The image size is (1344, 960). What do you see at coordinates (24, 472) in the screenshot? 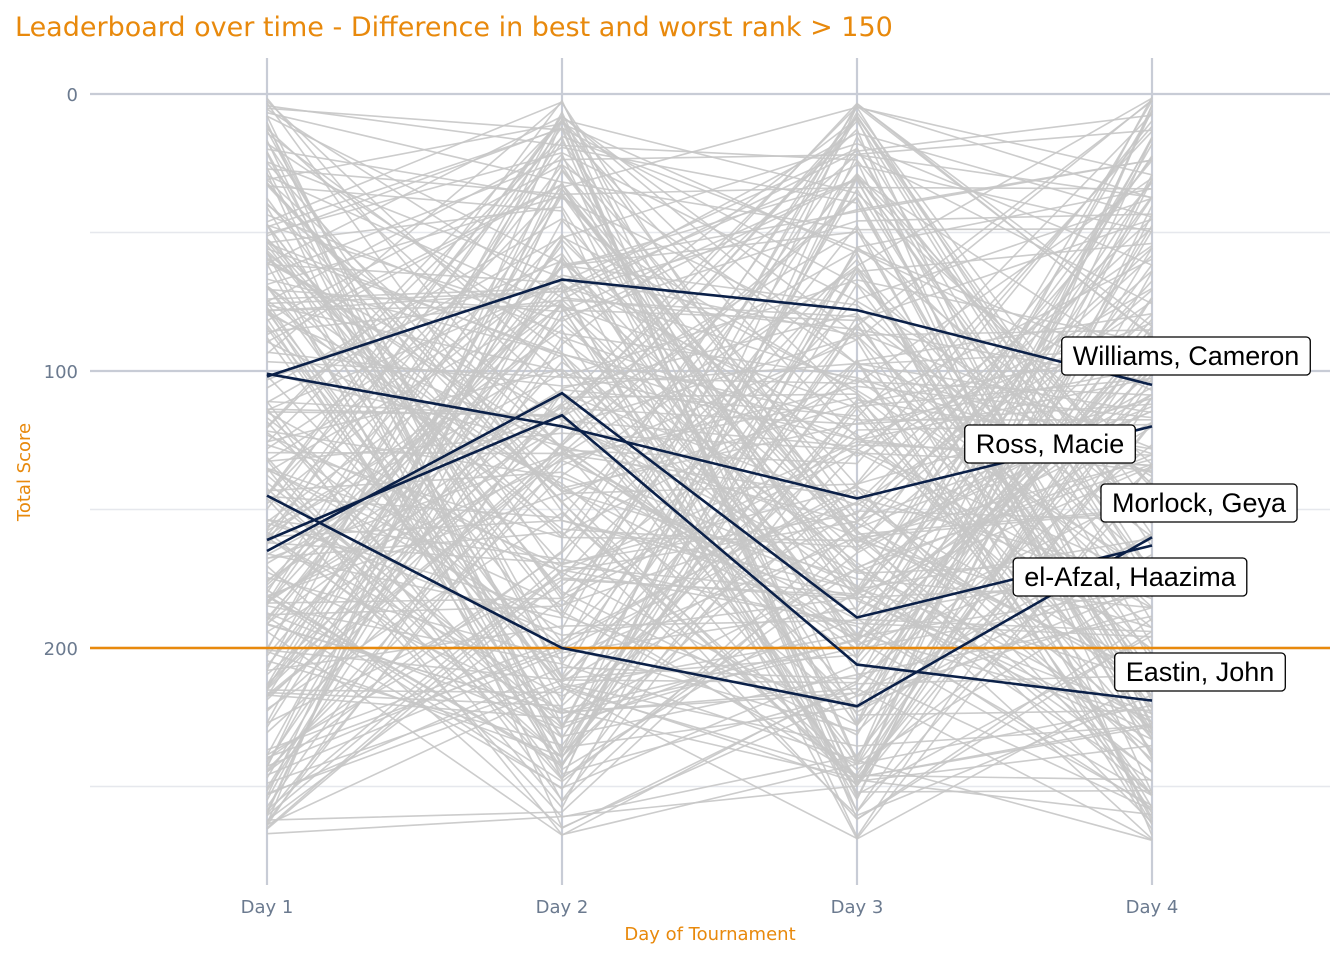
I see `y-axis-title: Total Score` at bounding box center [24, 472].